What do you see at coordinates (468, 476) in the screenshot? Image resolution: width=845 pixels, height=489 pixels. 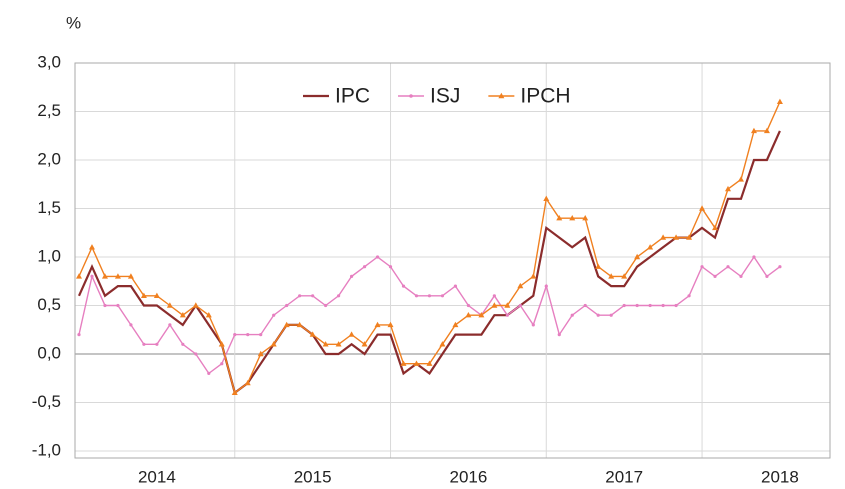 I see `x-tick-label: 2016` at bounding box center [468, 476].